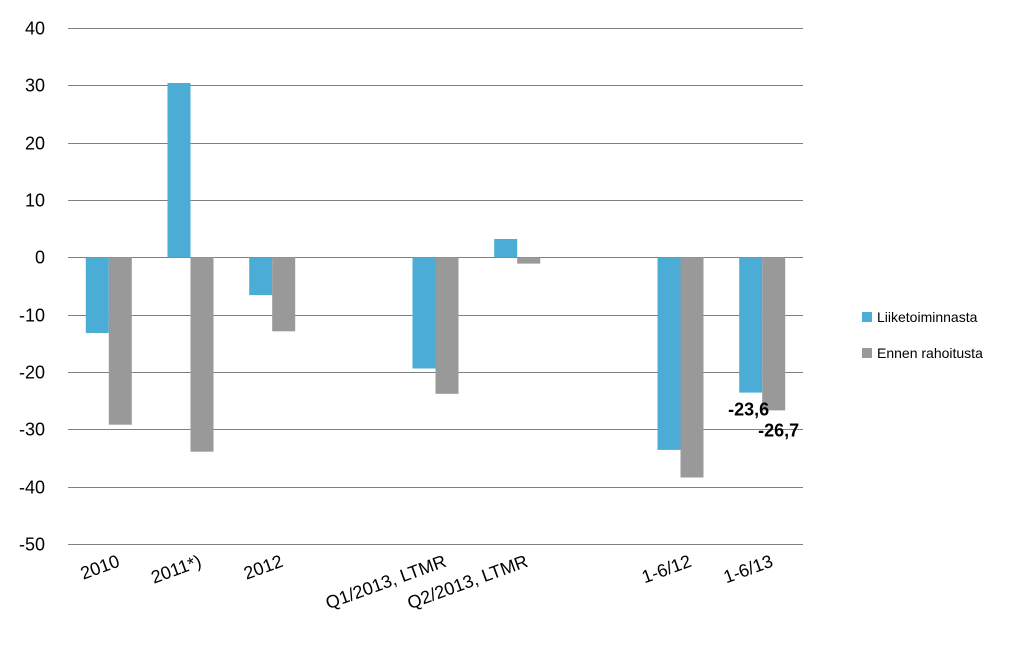 This screenshot has height=657, width=1013. Describe the element at coordinates (263, 567) in the screenshot. I see `x-category-label: 2012` at that location.